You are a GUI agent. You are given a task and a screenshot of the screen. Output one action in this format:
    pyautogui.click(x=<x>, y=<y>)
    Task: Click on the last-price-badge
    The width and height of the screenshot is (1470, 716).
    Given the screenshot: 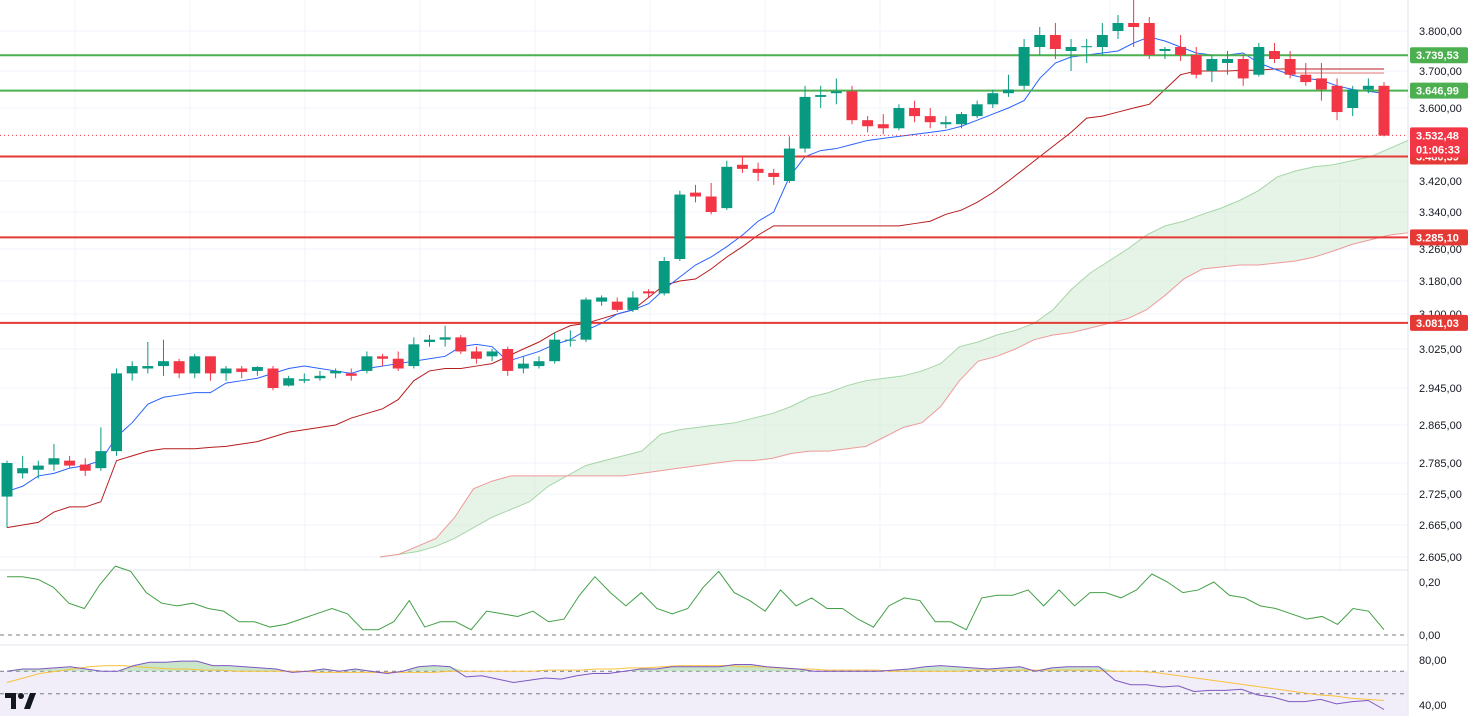 What is the action you would take?
    pyautogui.click(x=1439, y=142)
    